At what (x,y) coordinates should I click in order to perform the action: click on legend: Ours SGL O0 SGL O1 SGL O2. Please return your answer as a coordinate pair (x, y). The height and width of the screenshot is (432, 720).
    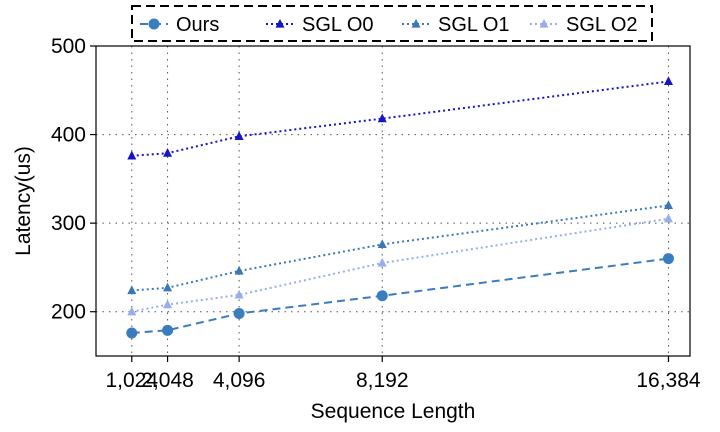
    Looking at the image, I should click on (392, 23).